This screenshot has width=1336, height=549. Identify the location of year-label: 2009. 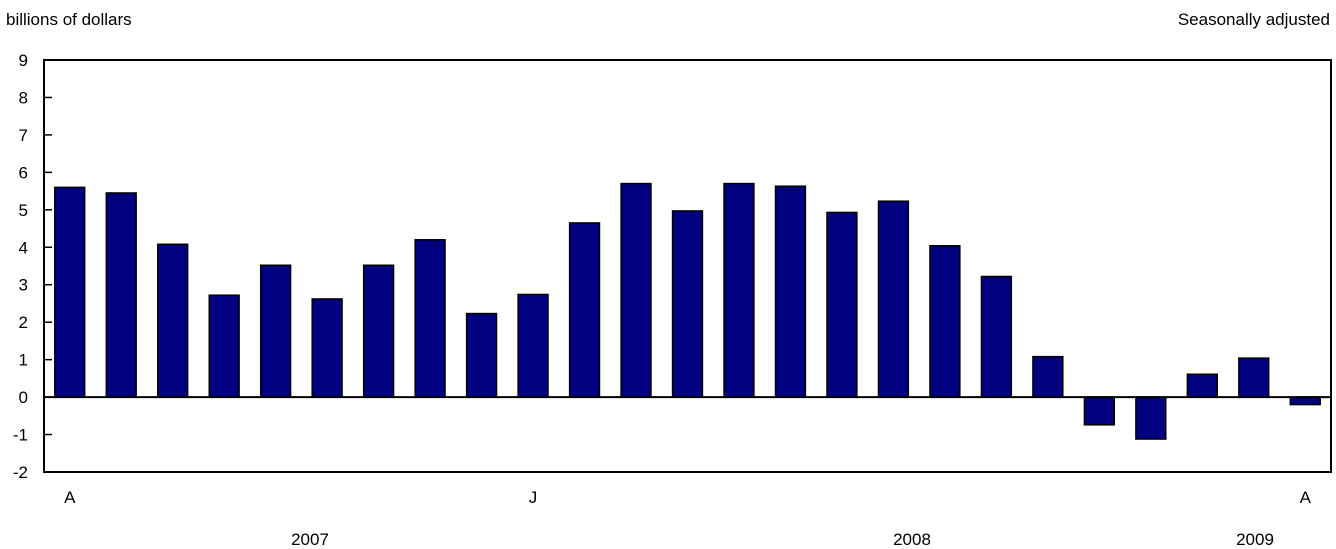
(1255, 539).